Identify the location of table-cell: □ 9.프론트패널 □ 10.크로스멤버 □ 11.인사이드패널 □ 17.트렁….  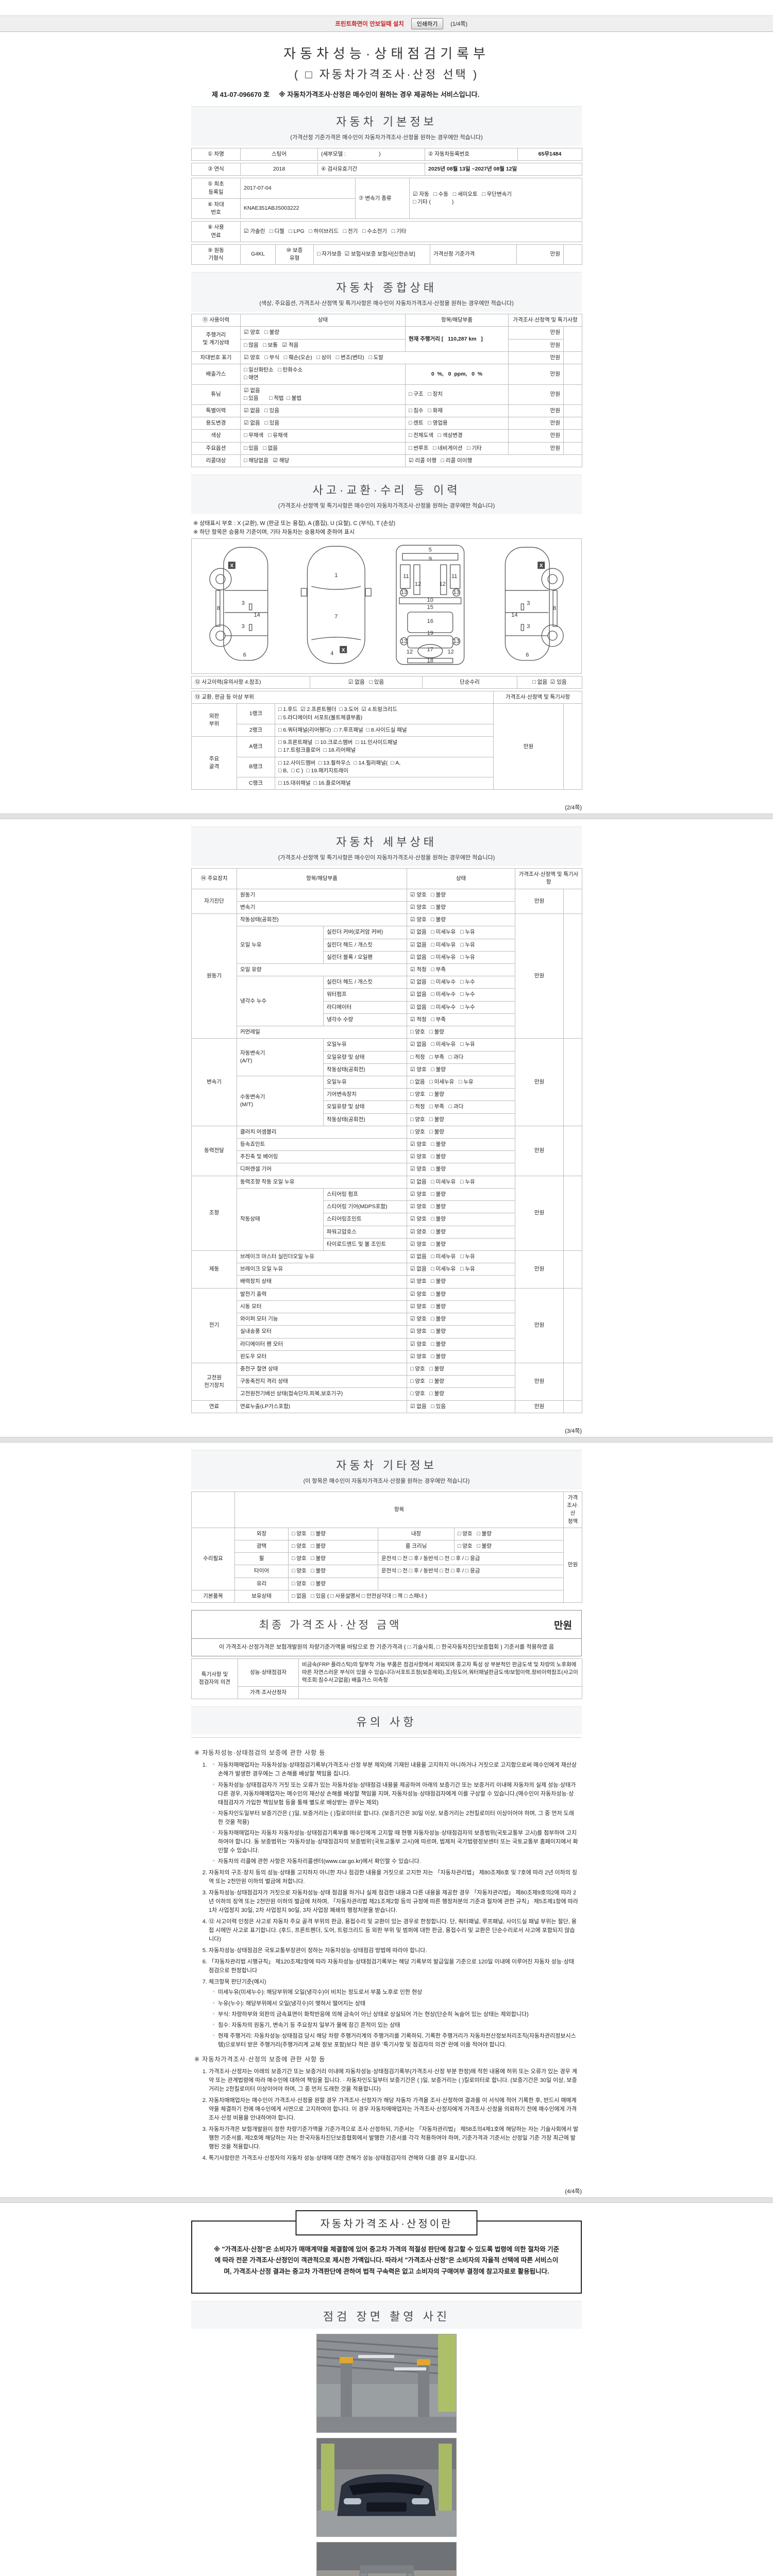
(384, 747).